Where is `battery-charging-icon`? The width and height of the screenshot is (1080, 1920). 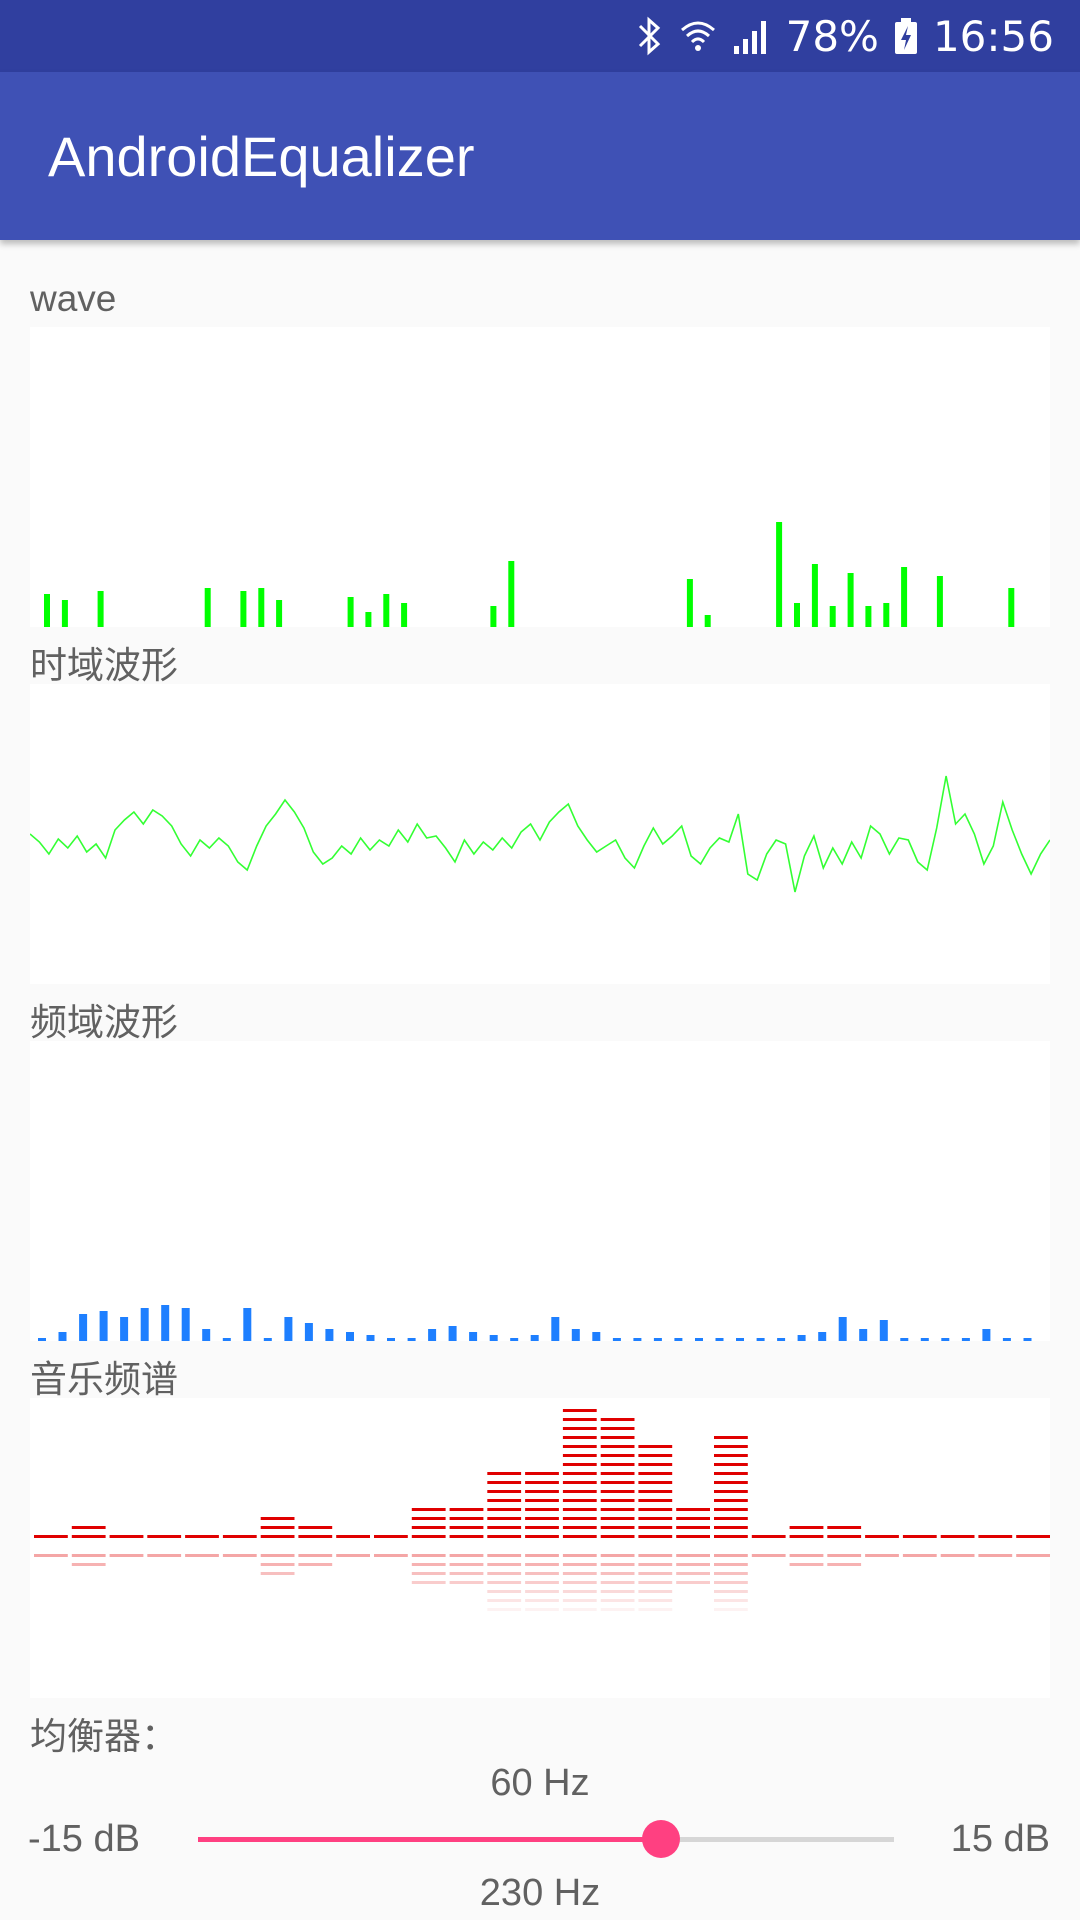 battery-charging-icon is located at coordinates (906, 36).